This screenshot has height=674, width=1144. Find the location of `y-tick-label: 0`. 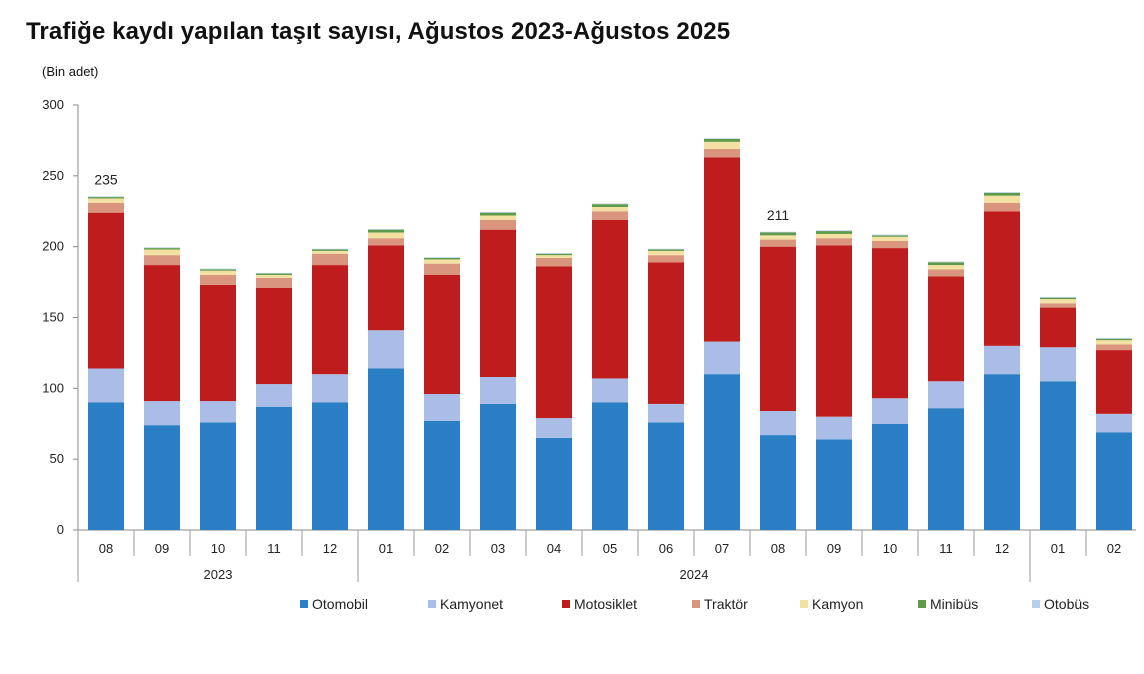

y-tick-label: 0 is located at coordinates (60, 529).